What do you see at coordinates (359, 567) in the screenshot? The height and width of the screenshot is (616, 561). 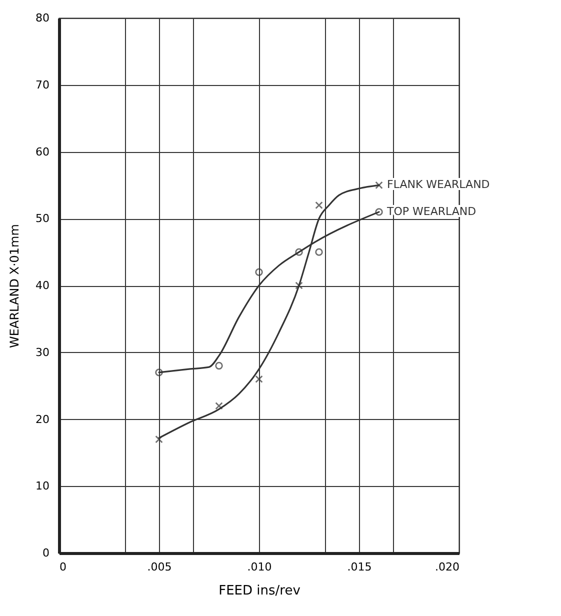 I see `x-tick-label: .015` at bounding box center [359, 567].